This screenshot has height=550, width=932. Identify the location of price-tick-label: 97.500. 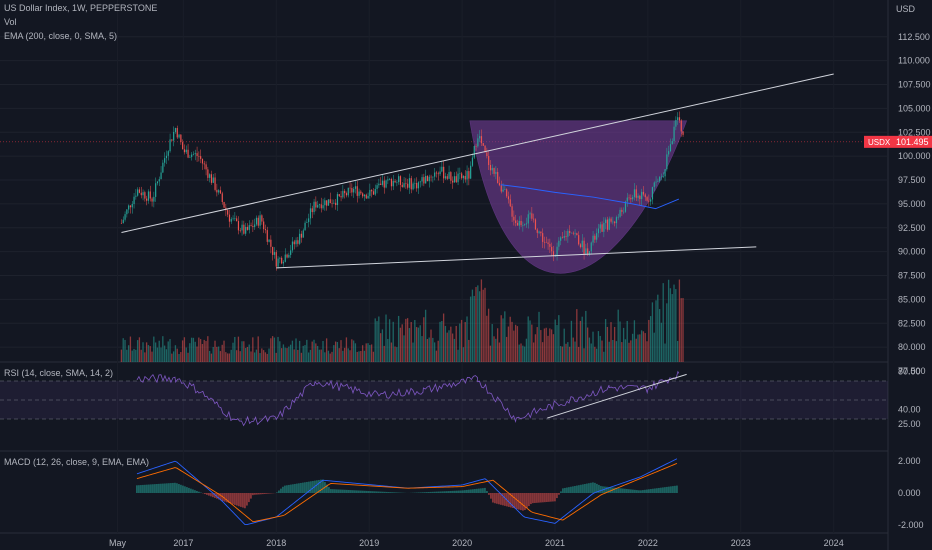
(912, 180).